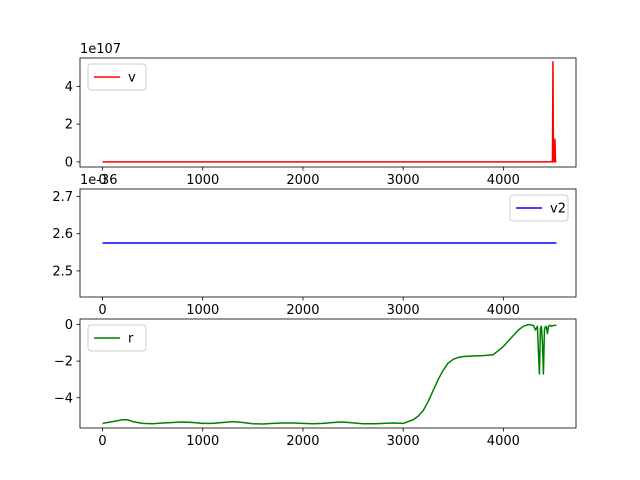 The image size is (640, 480). What do you see at coordinates (62, 234) in the screenshot?
I see `y-tick-label: 2.6` at bounding box center [62, 234].